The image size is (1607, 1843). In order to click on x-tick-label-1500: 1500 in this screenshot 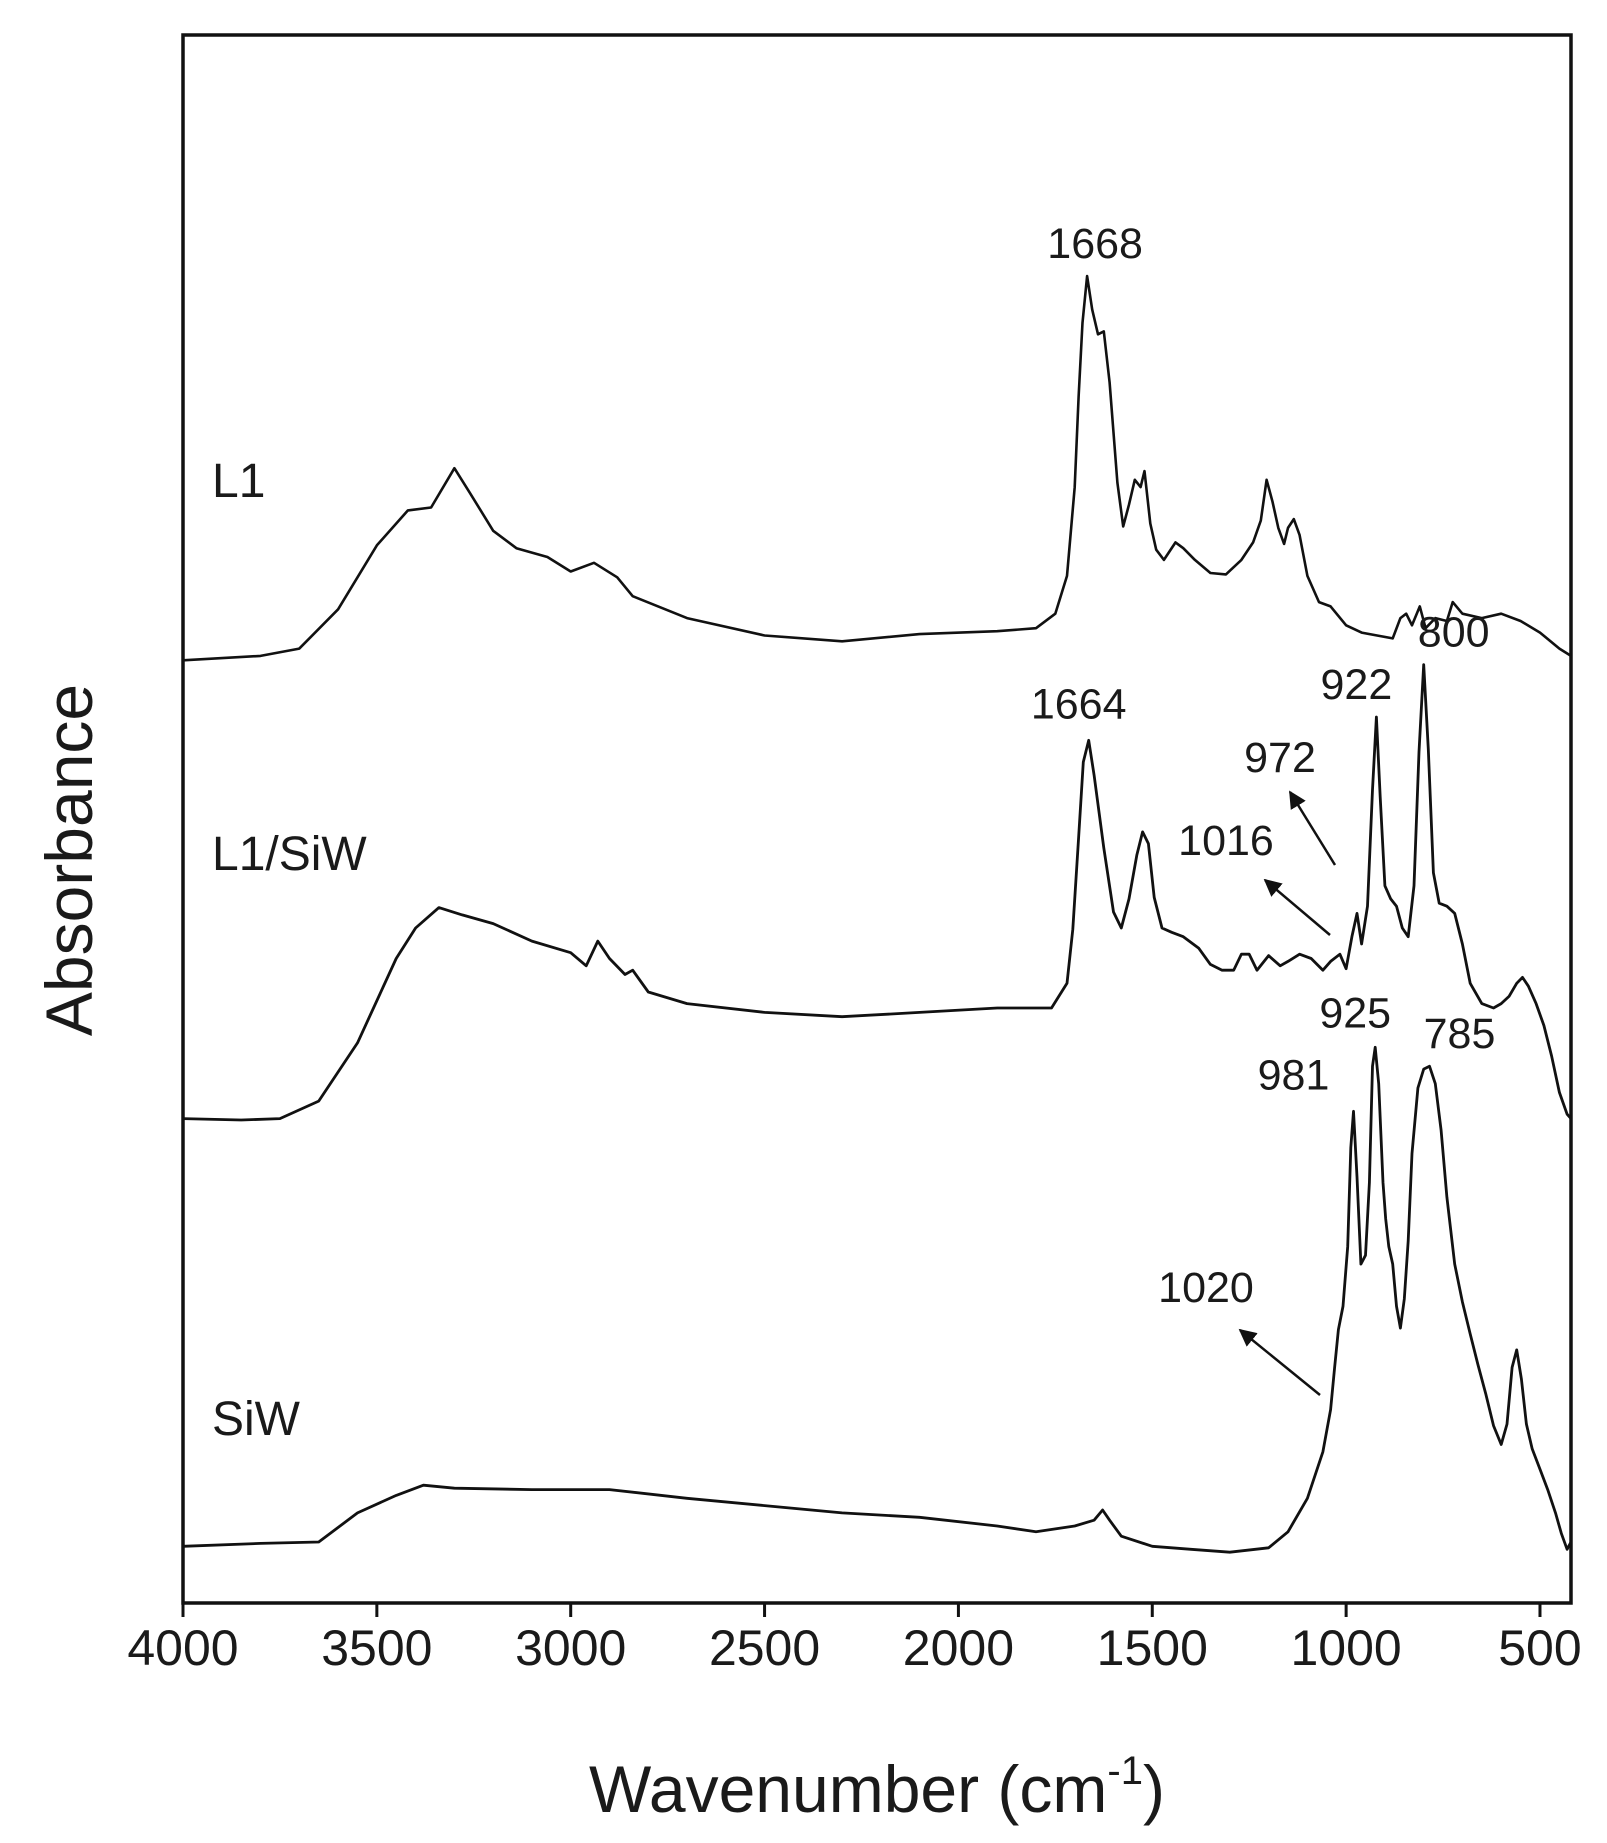, I will do `click(1152, 1648)`.